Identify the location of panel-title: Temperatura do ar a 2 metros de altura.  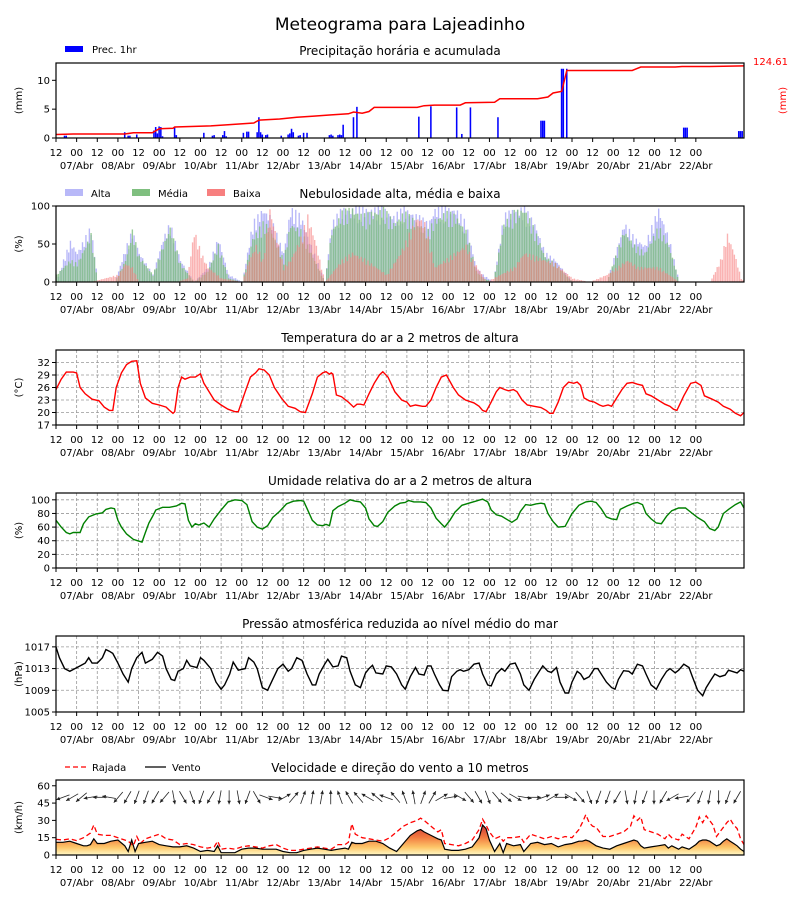
(399, 338).